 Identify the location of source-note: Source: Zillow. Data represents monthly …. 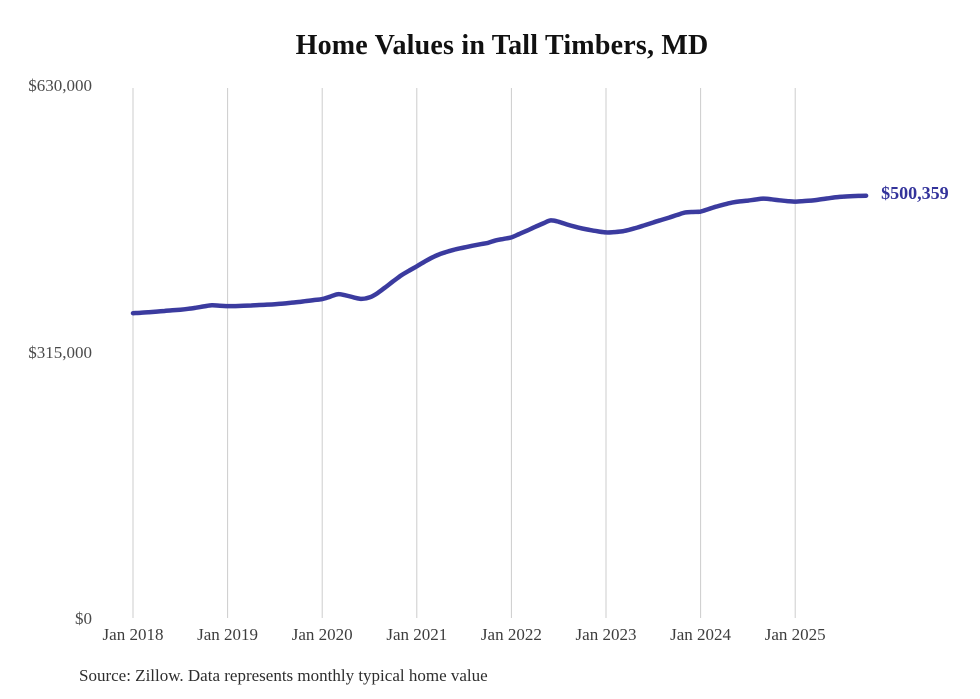
(283, 675).